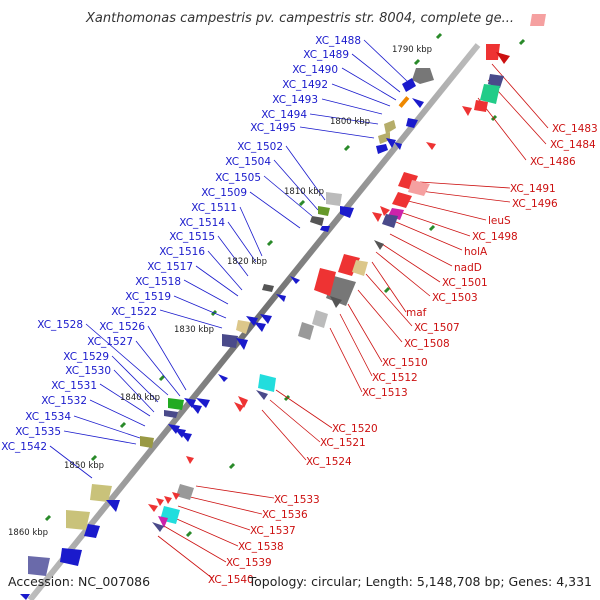  Describe the element at coordinates (468, 268) in the screenshot. I see `gene-label-right: nadD` at that location.